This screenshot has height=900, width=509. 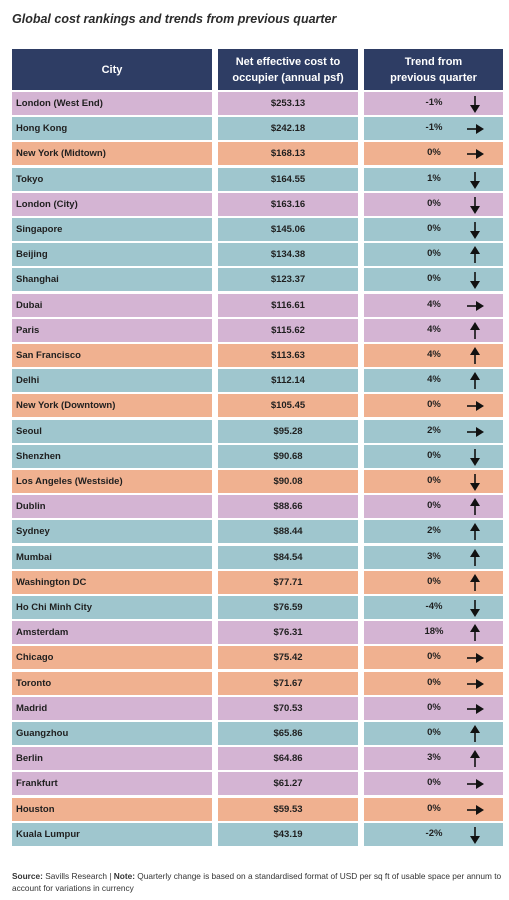 I want to click on cost-cell: $116.61, so click(x=288, y=305).